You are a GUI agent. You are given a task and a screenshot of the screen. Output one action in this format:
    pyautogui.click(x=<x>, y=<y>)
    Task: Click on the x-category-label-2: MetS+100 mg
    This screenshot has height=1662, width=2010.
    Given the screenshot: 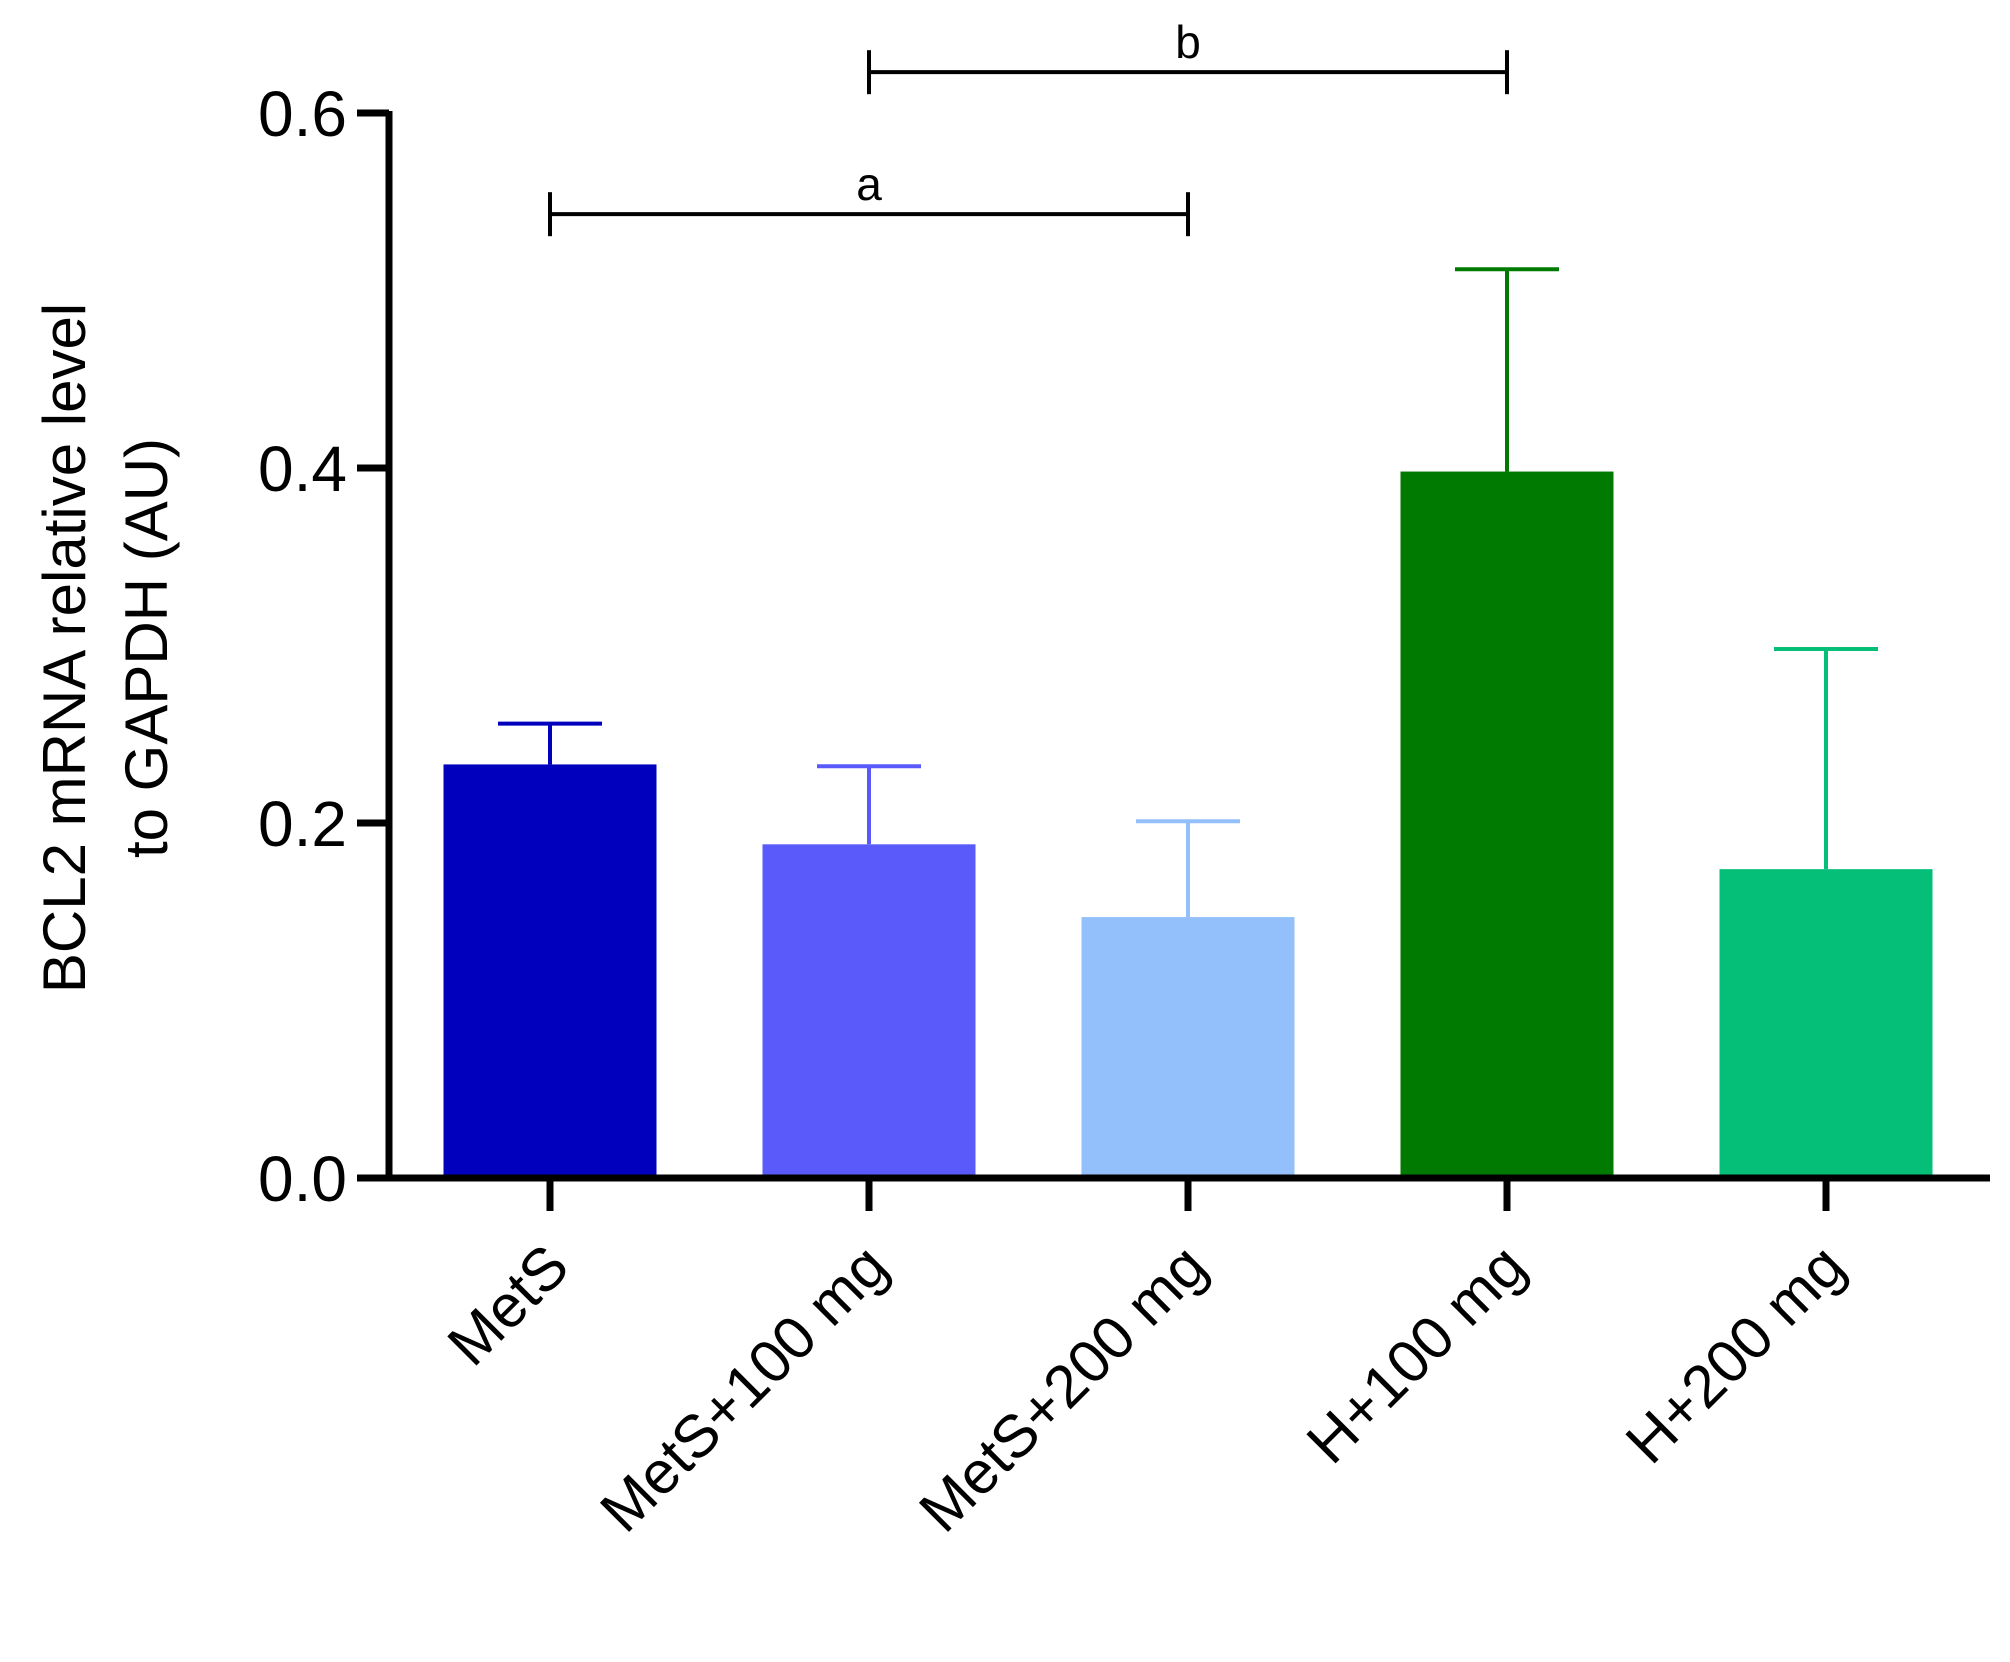 What is the action you would take?
    pyautogui.click(x=743, y=1388)
    